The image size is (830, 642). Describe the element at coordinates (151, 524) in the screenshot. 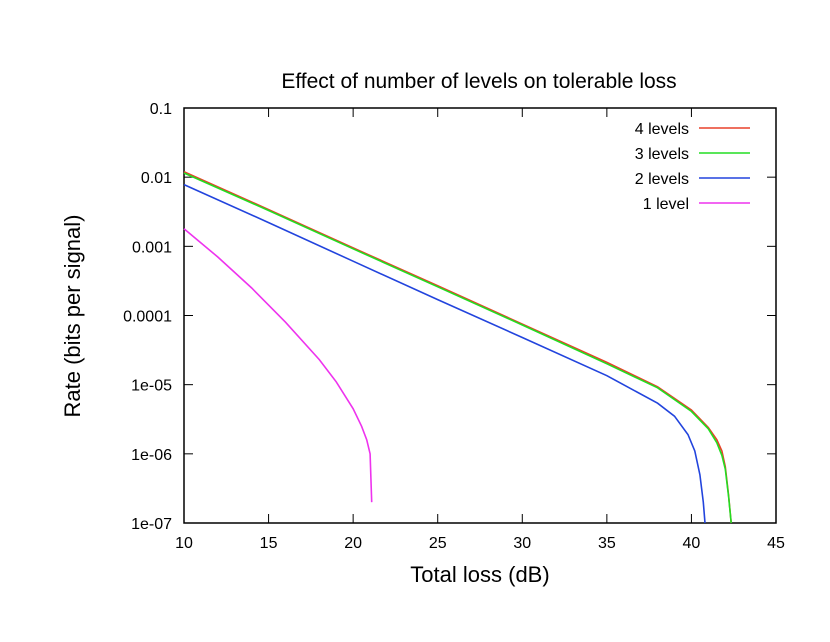

I see `y-tick-label: 1e-07` at that location.